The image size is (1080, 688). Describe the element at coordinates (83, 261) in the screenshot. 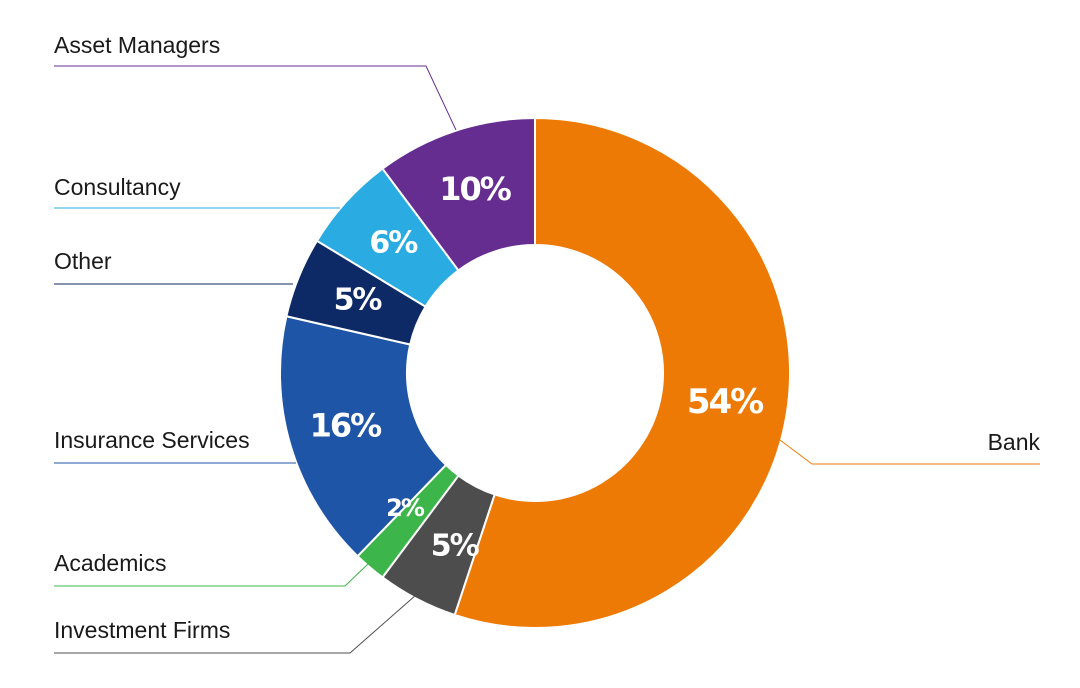

I see `category-label-other: Other` at that location.